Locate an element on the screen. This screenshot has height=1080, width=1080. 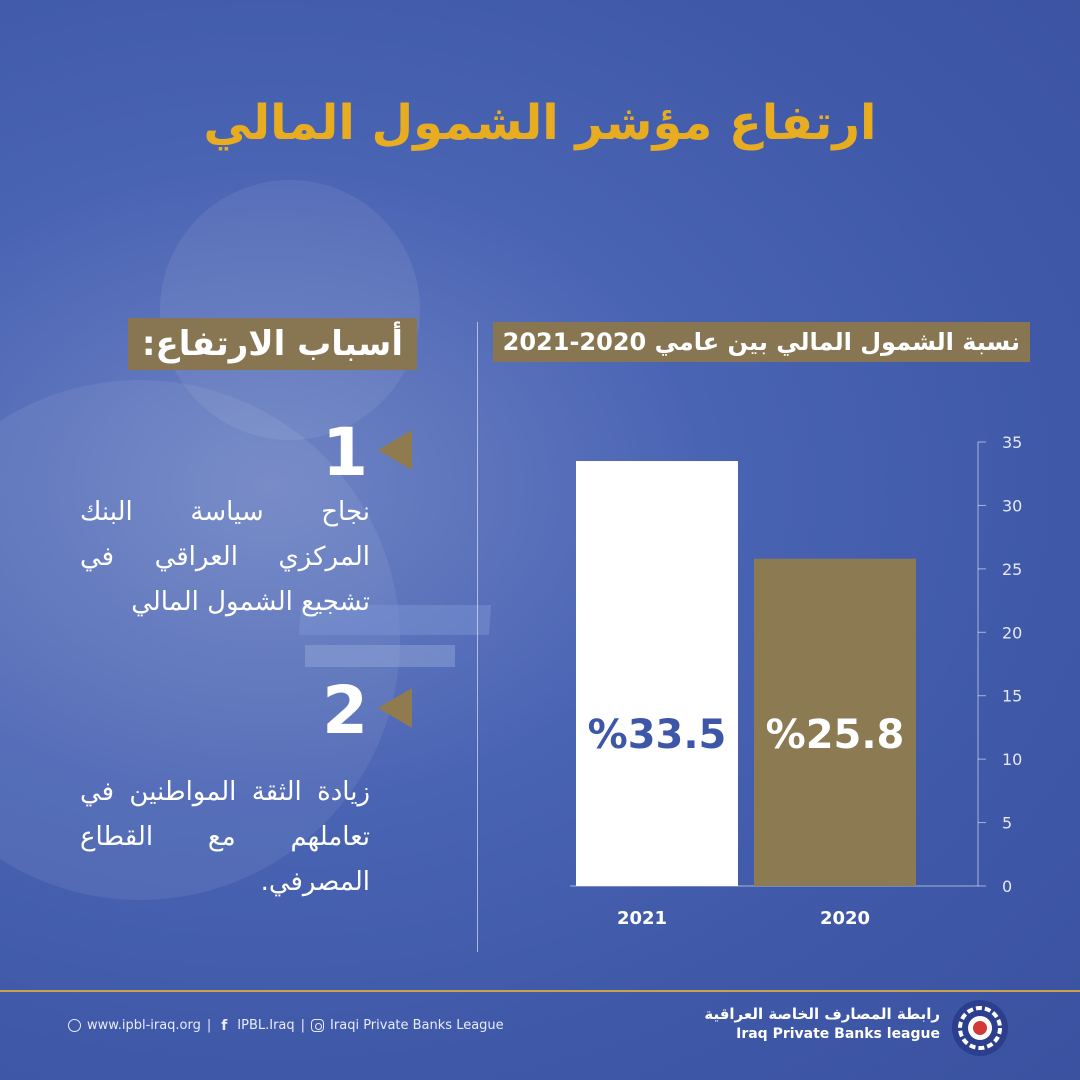
y-tick-label: 10 is located at coordinates (1012, 759).